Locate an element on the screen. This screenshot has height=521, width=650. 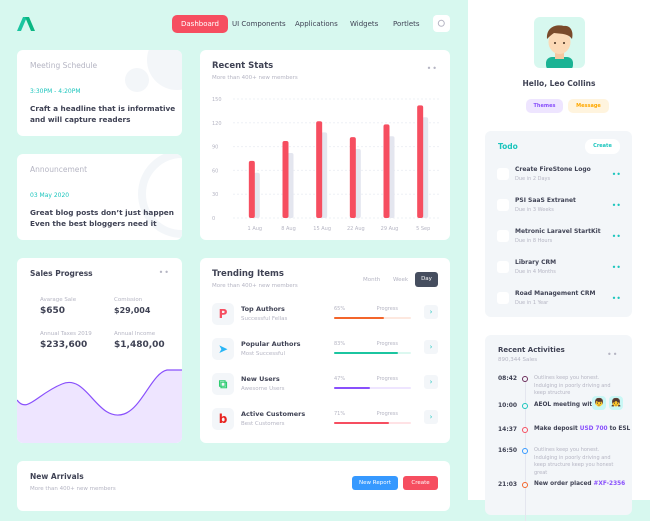
activity-highlight: #XF-2356 is located at coordinates (609, 484).